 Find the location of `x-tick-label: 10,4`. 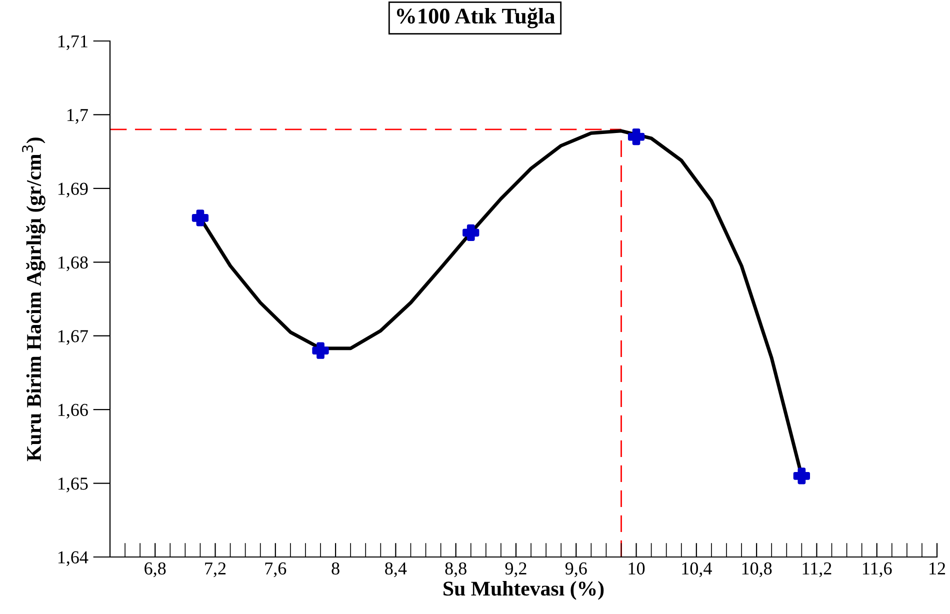

x-tick-label: 10,4 is located at coordinates (697, 570).